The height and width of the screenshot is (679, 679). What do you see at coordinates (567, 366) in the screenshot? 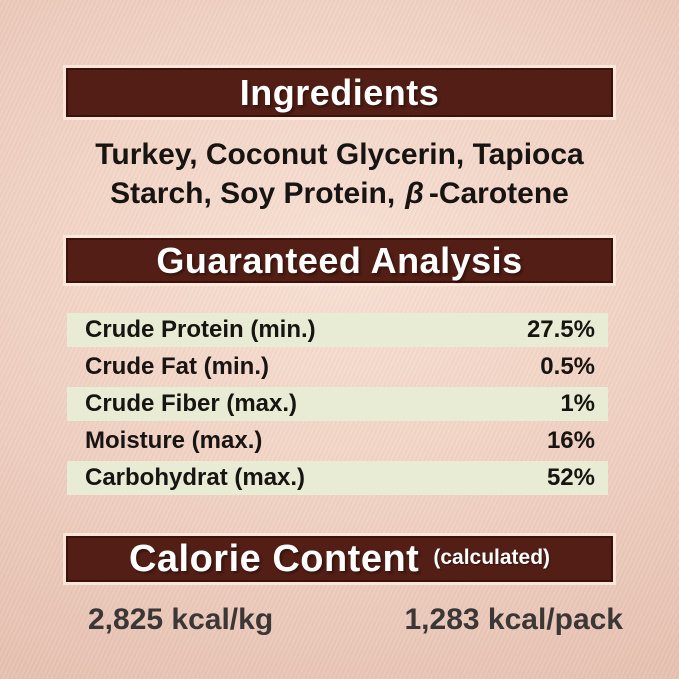
I see `row-value: 0.5%` at bounding box center [567, 366].